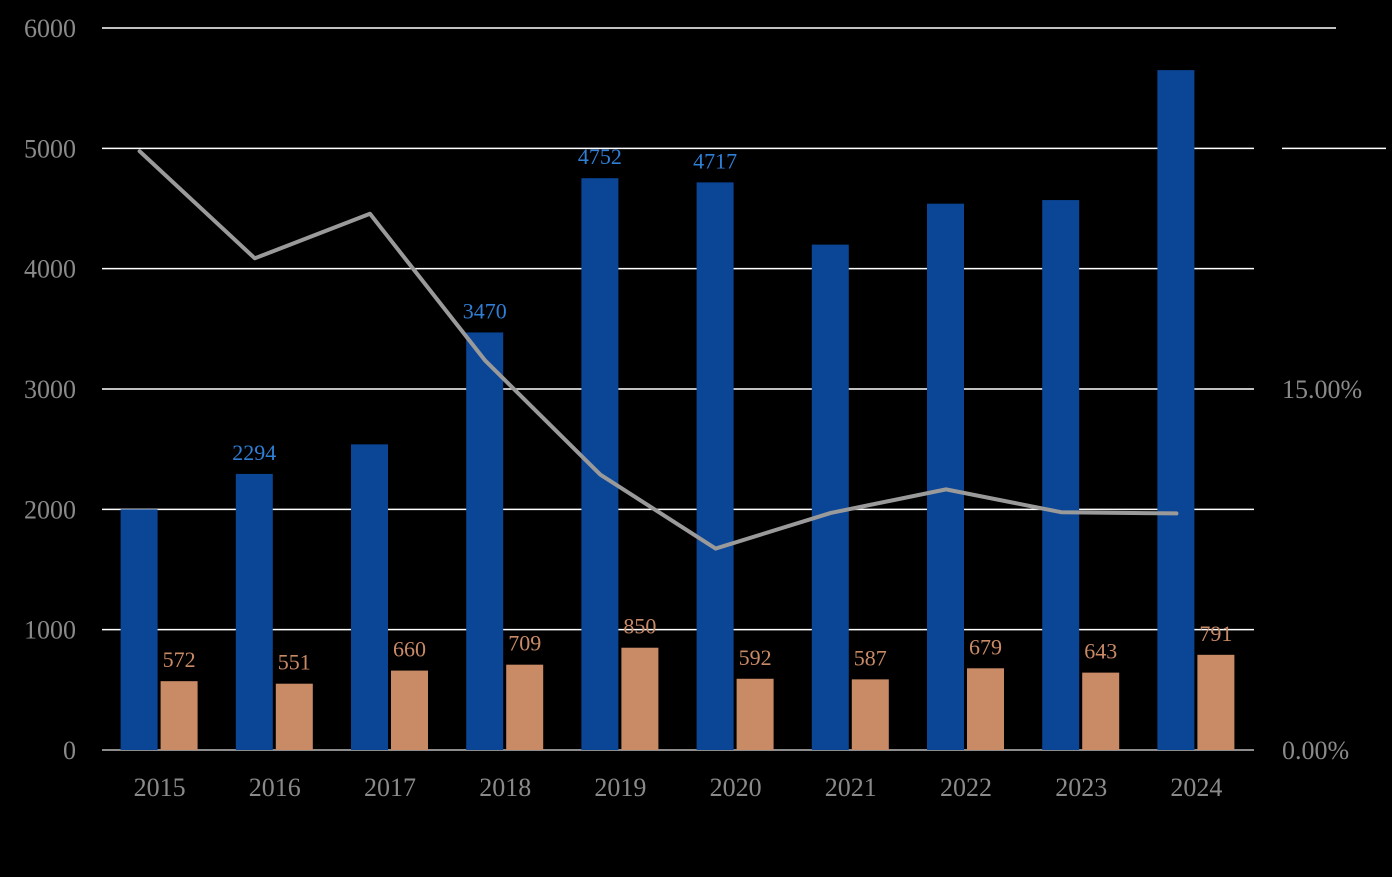 This screenshot has width=1392, height=877. I want to click on data-label: 709, so click(524, 643).